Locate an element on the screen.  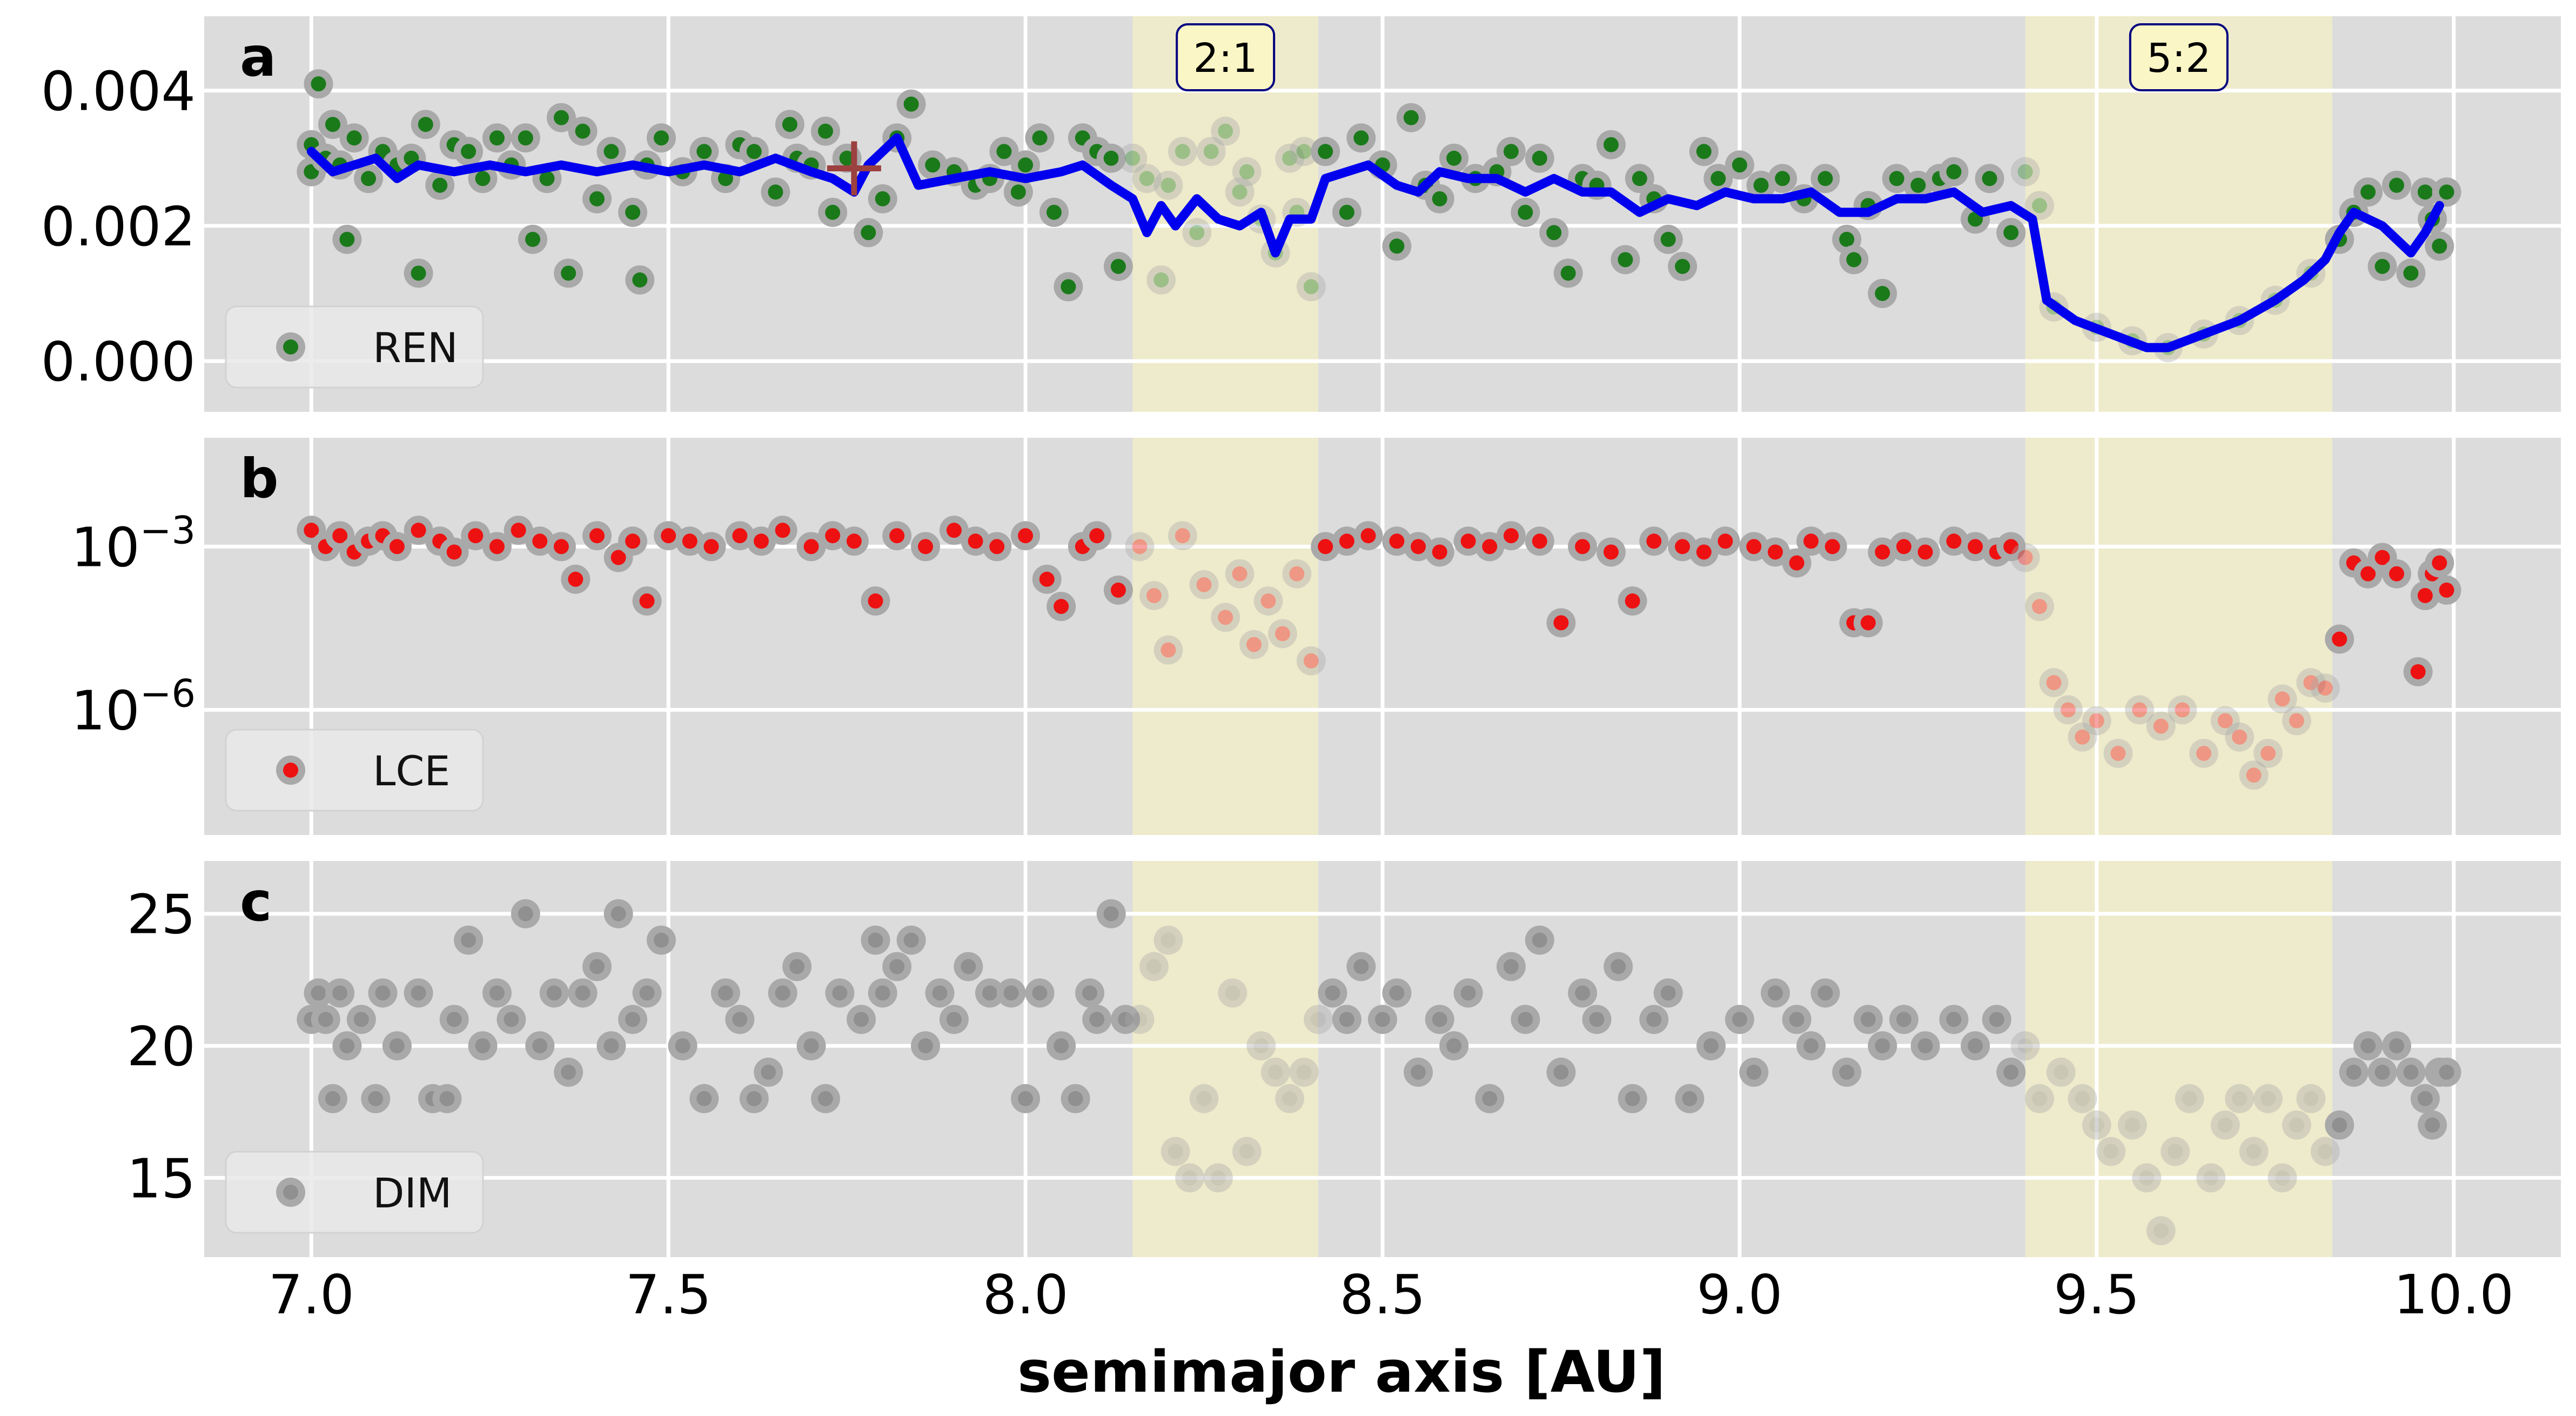
legend-box is located at coordinates (355, 1192).